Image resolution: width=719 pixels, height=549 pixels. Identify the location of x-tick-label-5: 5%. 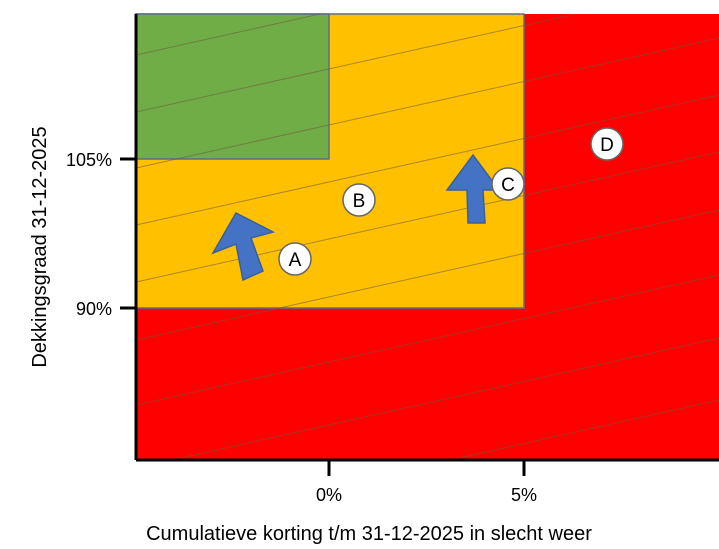
(524, 495).